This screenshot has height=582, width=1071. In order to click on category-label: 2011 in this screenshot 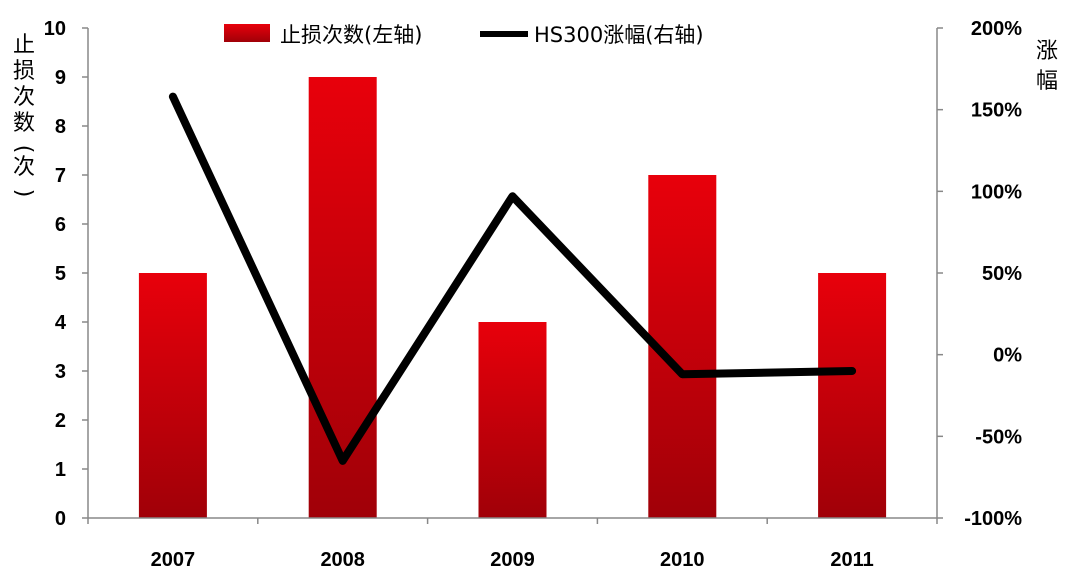, I will do `click(851, 560)`.